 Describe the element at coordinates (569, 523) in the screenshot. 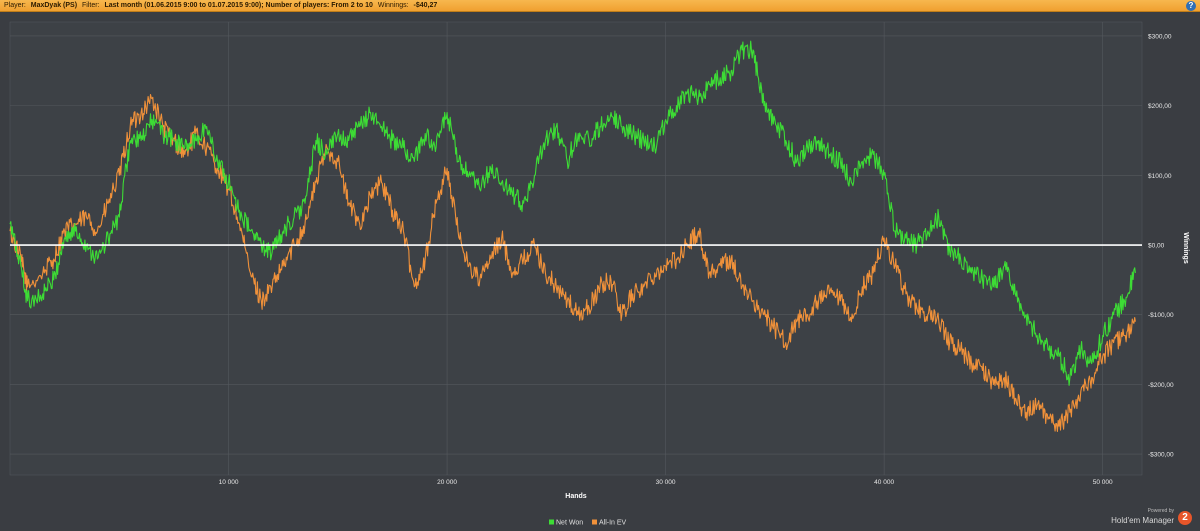

I see `legend-label: Net Won` at that location.